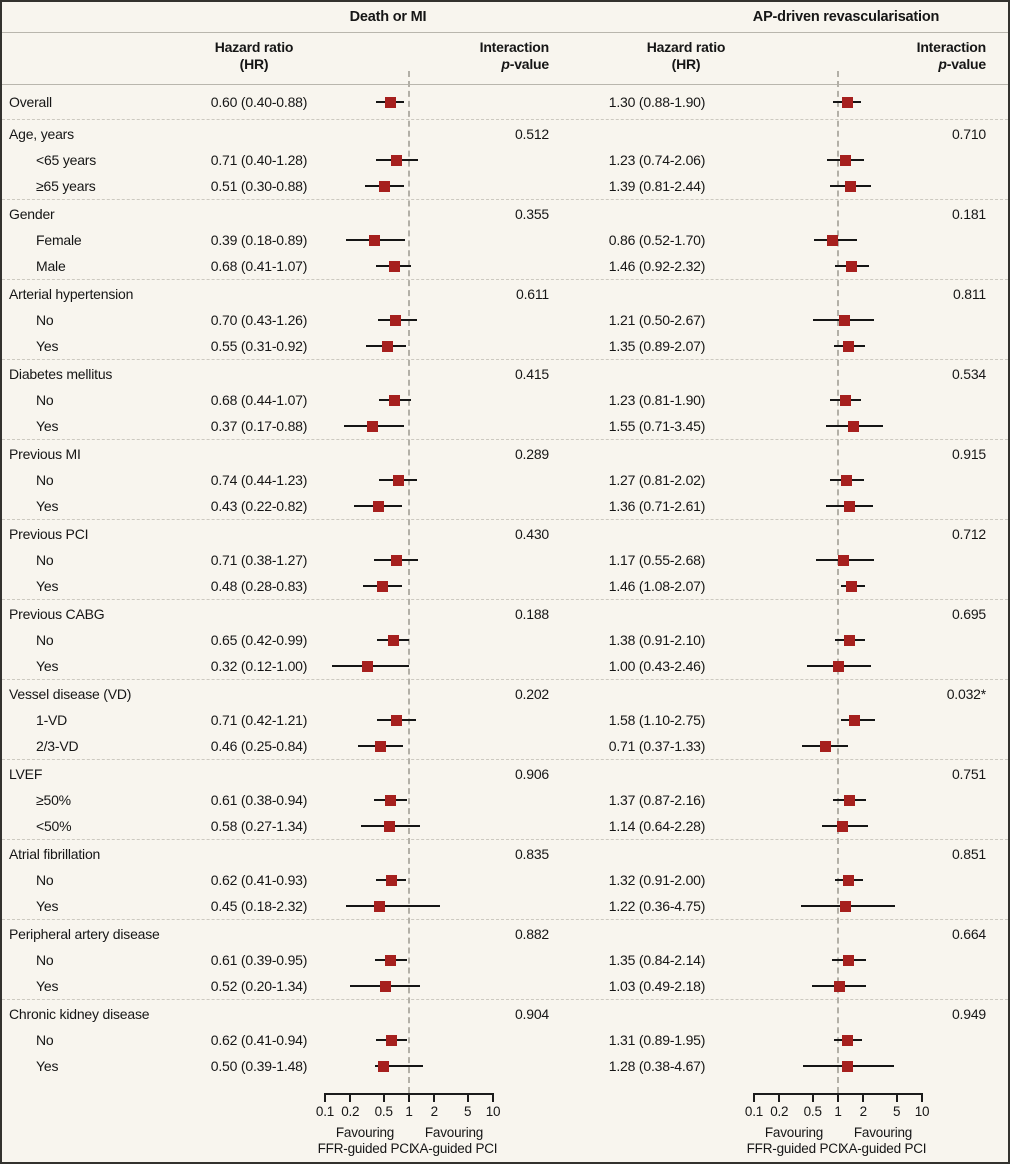 This screenshot has width=1010, height=1164. Describe the element at coordinates (657, 800) in the screenshot. I see `hr-ci-text: 1.37 (0.87-2.16)` at that location.